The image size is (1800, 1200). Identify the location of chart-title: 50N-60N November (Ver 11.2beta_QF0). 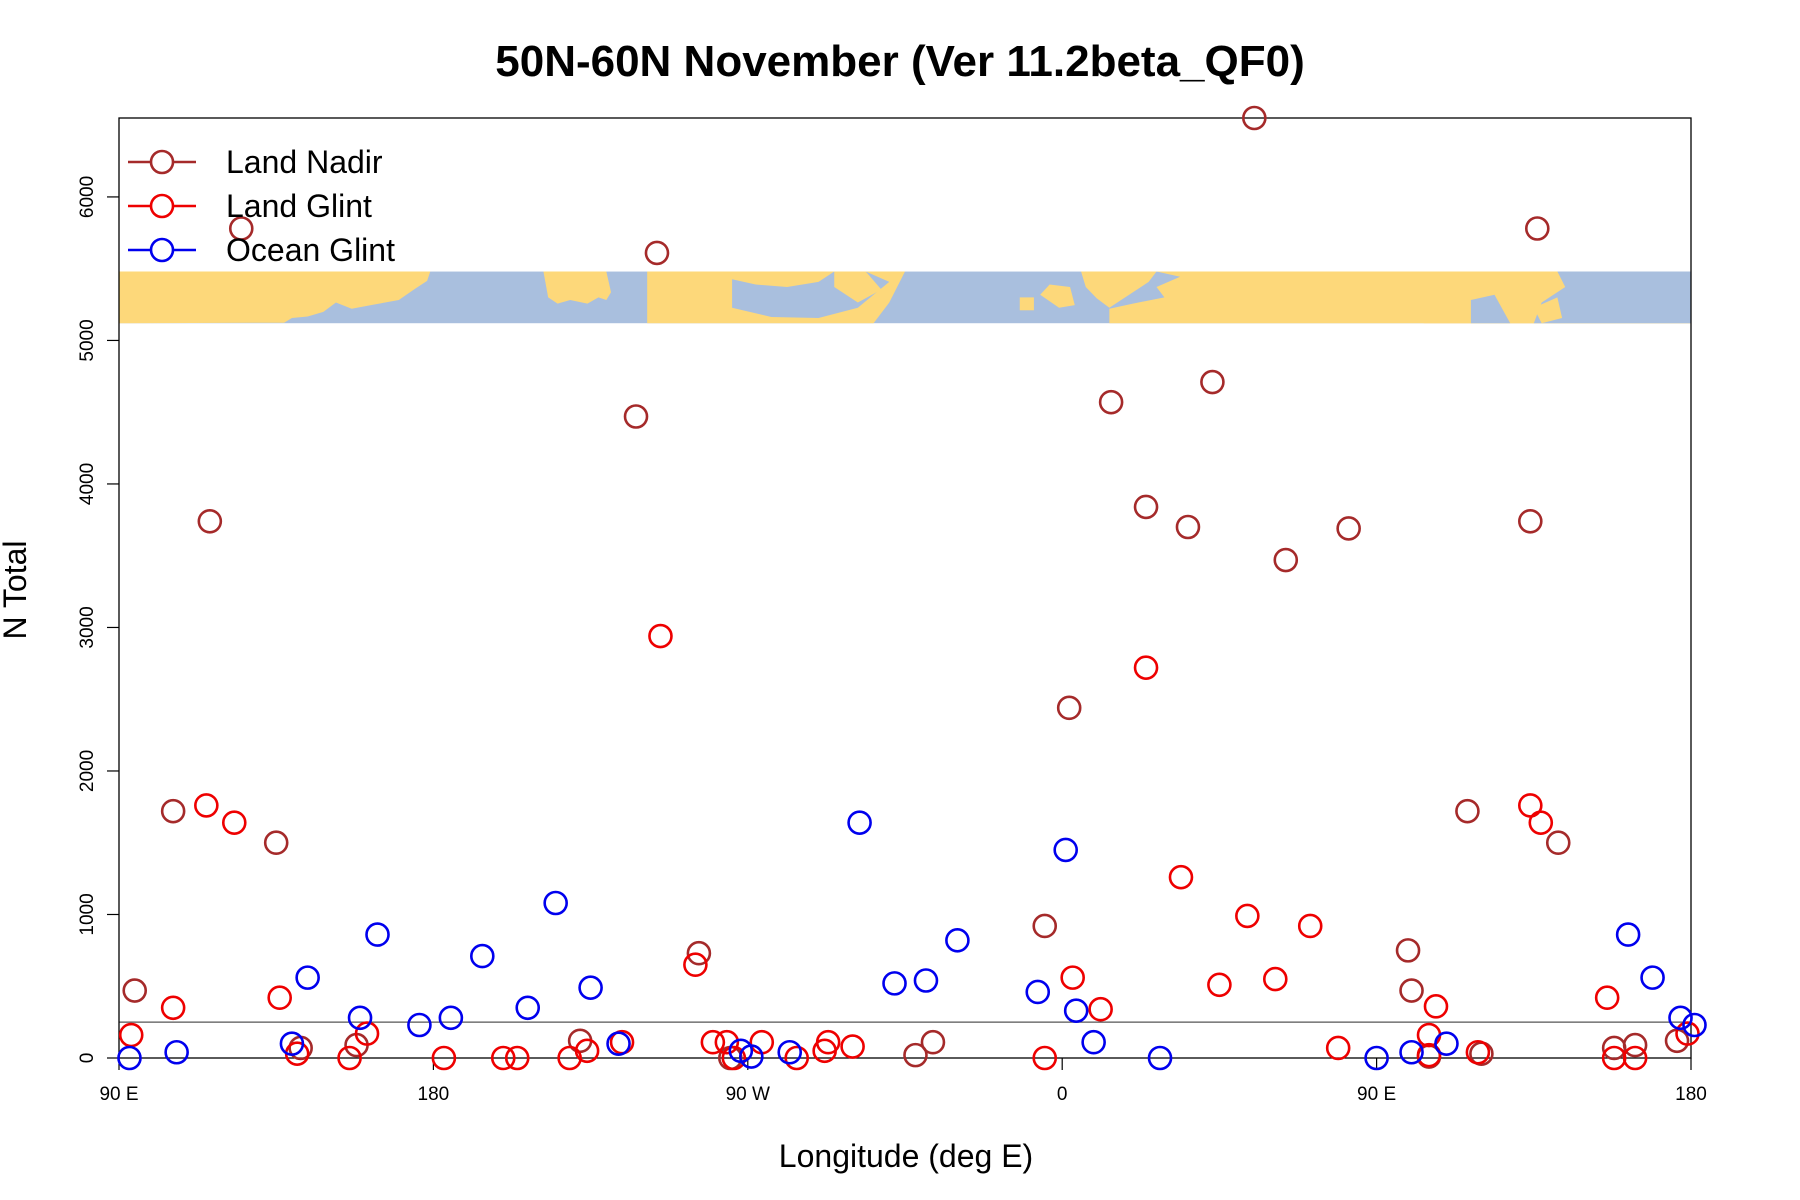
(900, 61).